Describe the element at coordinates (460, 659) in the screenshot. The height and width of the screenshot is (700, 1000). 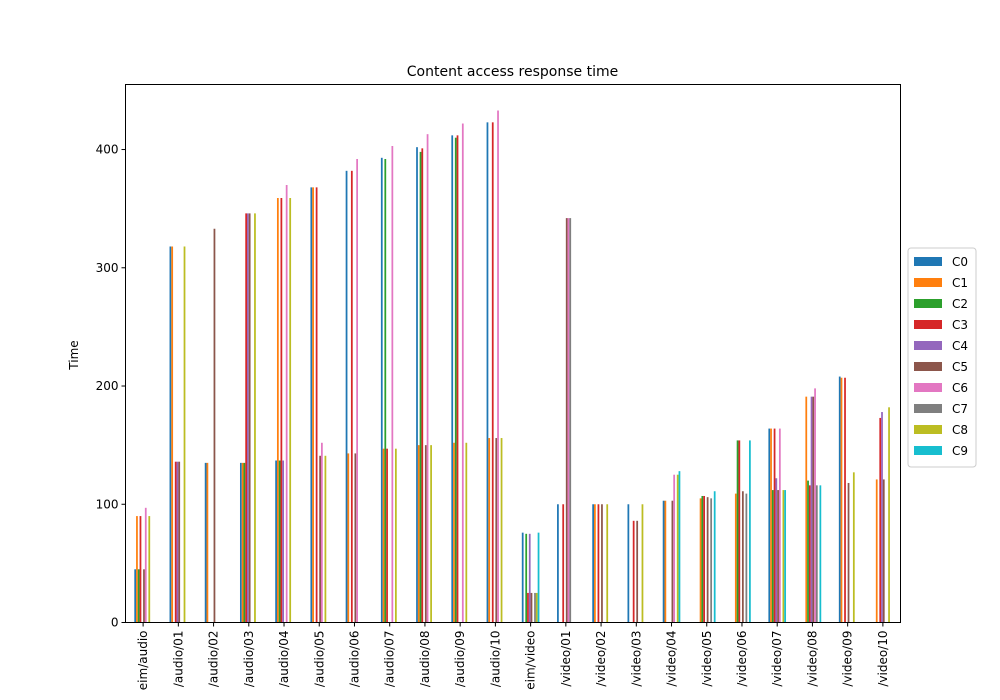
I see `x-tick-label-9: /audio/09` at that location.